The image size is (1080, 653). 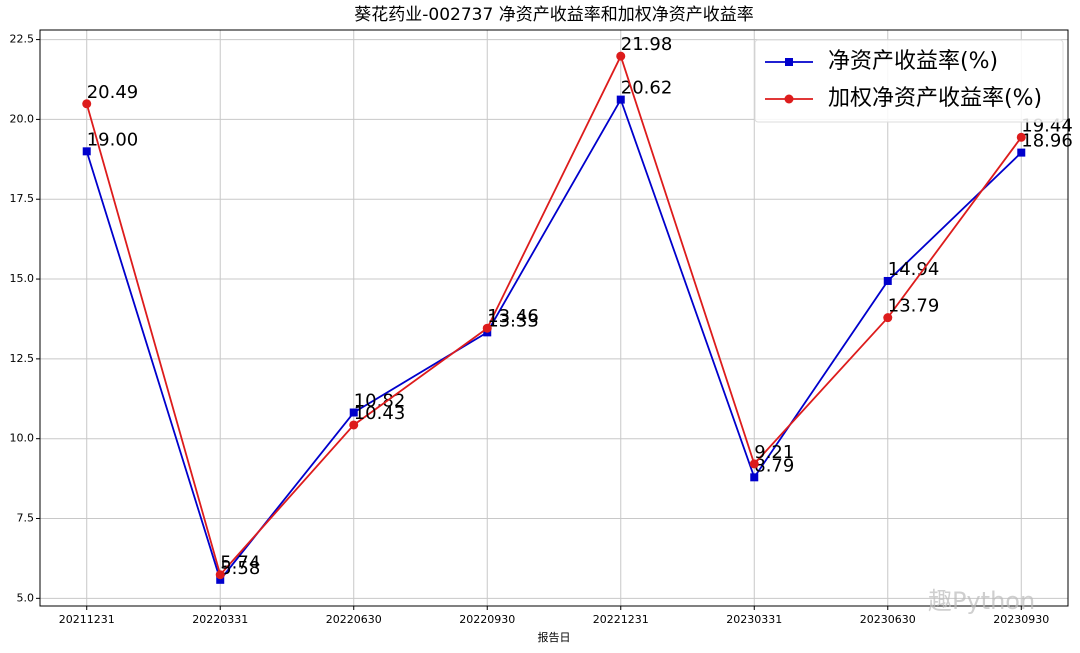 I want to click on x-tick-label: 20220930, so click(x=487, y=619).